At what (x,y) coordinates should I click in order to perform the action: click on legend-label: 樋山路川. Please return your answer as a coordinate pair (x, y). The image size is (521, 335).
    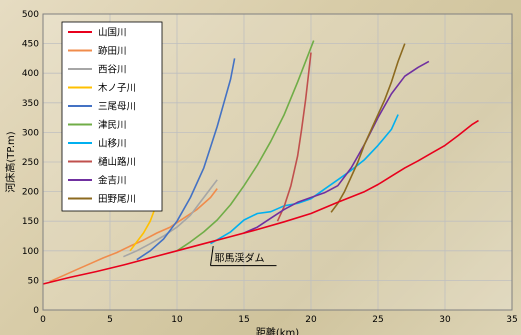
    Looking at the image, I should click on (117, 162).